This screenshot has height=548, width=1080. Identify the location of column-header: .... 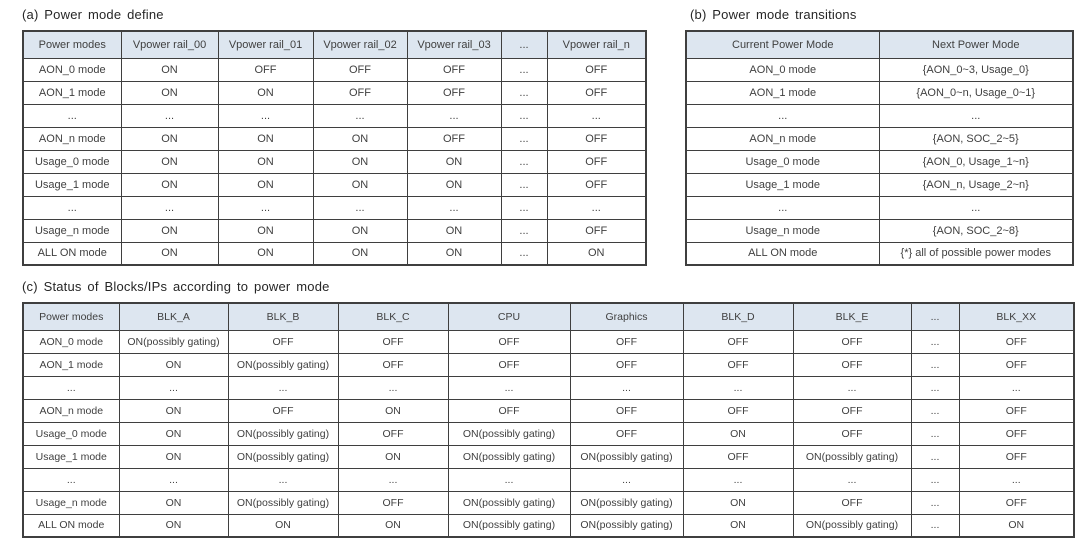
(524, 44).